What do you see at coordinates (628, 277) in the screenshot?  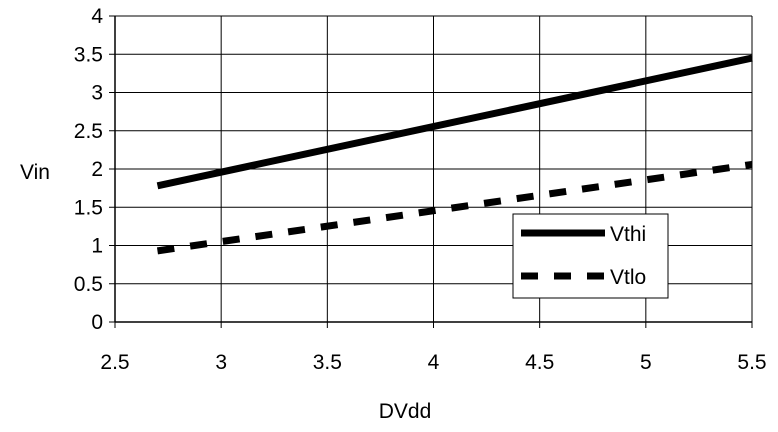 I see `legend-label-vtlo: Vtlo` at bounding box center [628, 277].